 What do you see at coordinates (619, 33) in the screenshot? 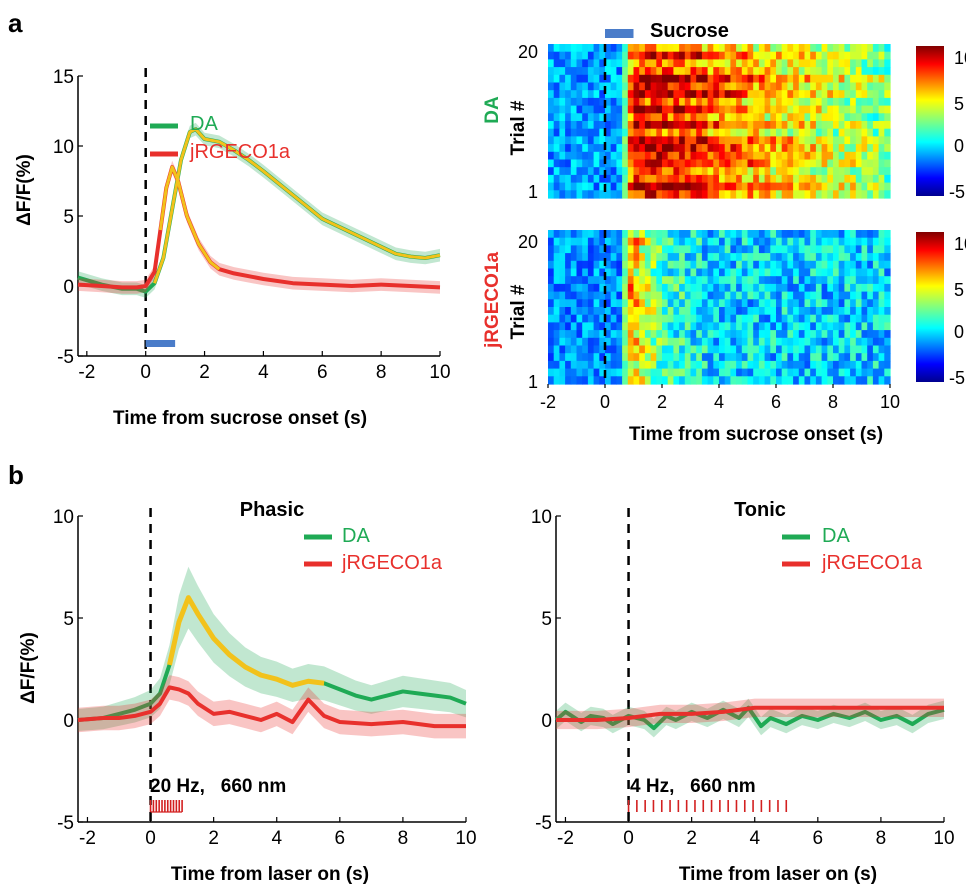
I see `stim-bar` at bounding box center [619, 33].